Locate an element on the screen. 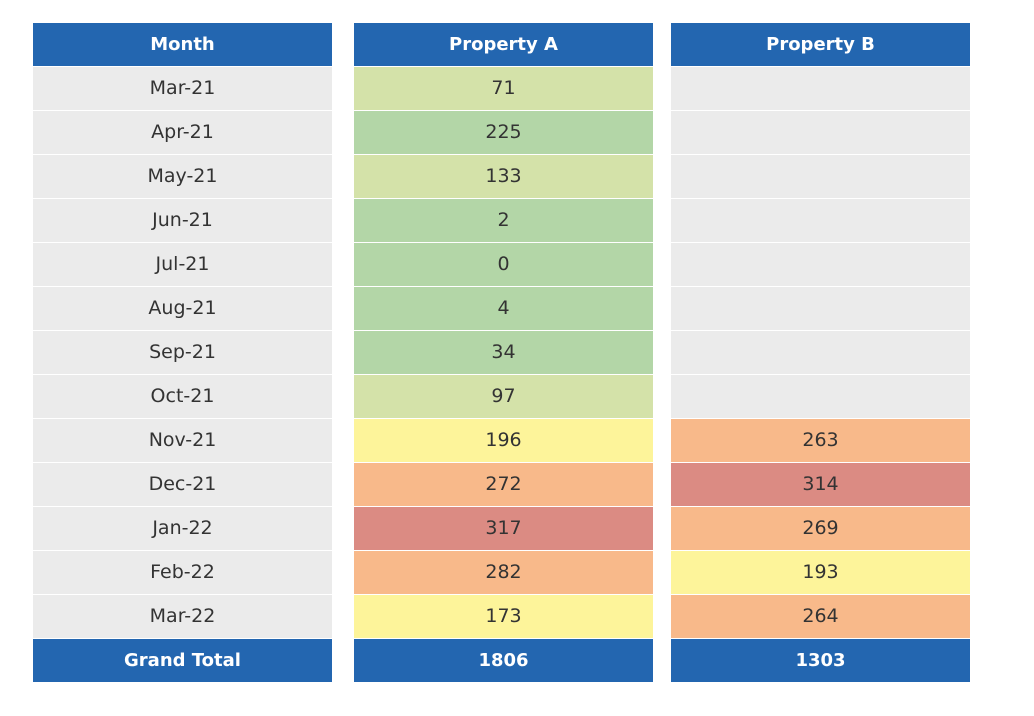 This screenshot has height=716, width=1034. value-cell: 2 is located at coordinates (503, 220).